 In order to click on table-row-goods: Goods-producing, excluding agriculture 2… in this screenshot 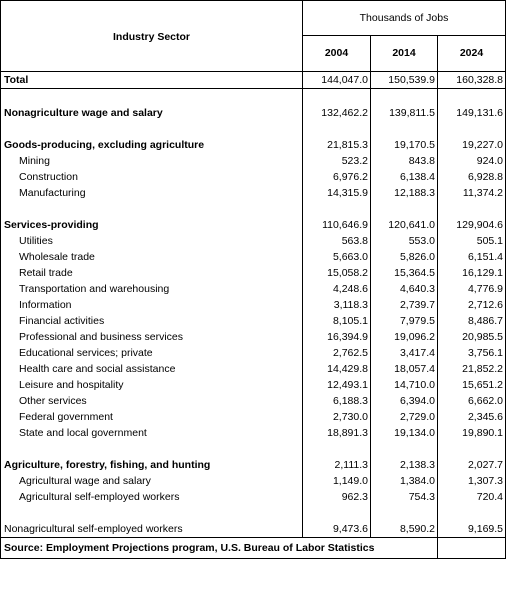, I will do `click(253, 145)`.